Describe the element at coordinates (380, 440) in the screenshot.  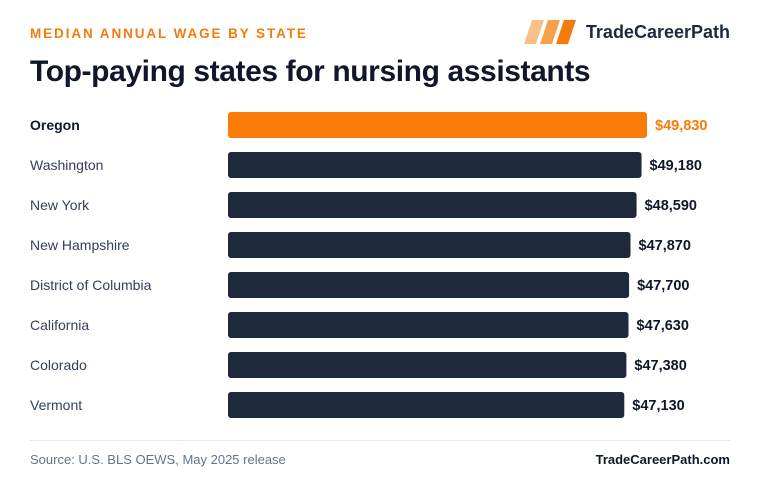
I see `footer-divider` at that location.